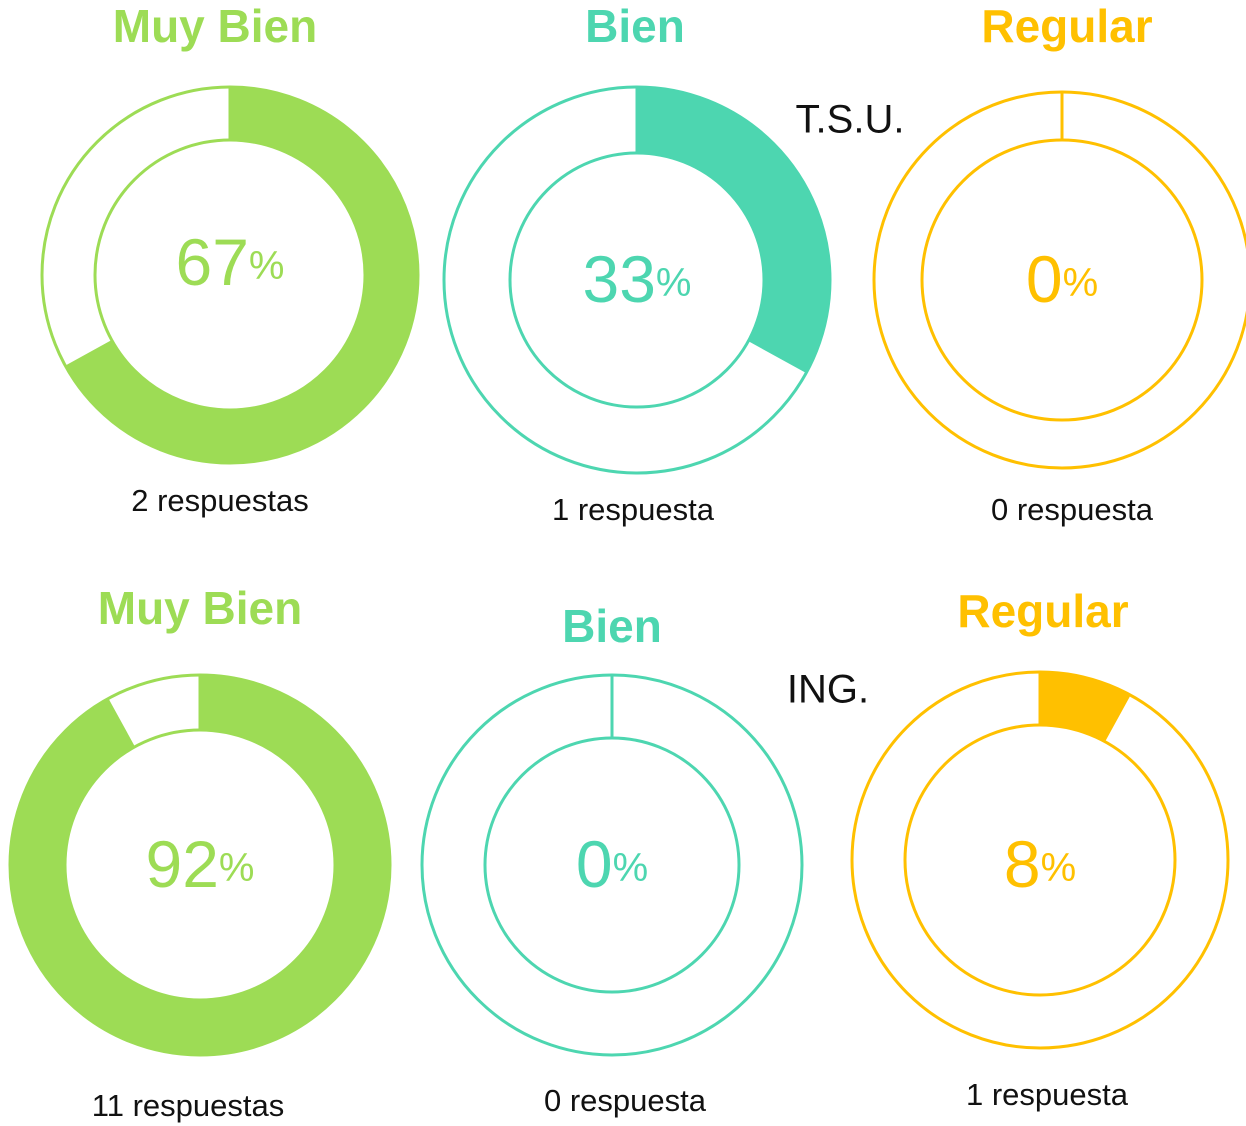 The height and width of the screenshot is (1126, 1246). Describe the element at coordinates (619, 279) in the screenshot. I see `percent-value: 33` at that location.